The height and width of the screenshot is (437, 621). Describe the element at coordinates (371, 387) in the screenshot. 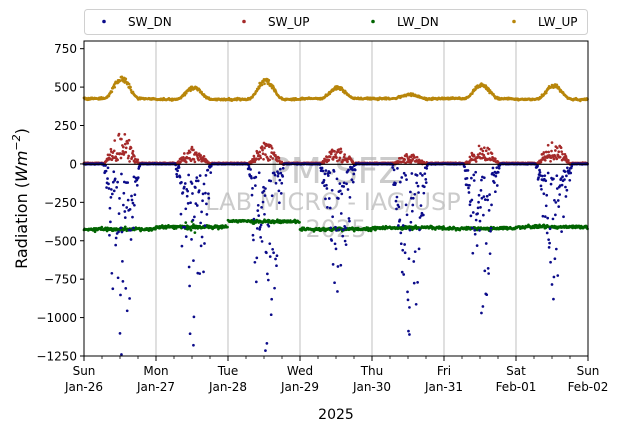

I see `x-tick-label-date: Jan-30` at that location.